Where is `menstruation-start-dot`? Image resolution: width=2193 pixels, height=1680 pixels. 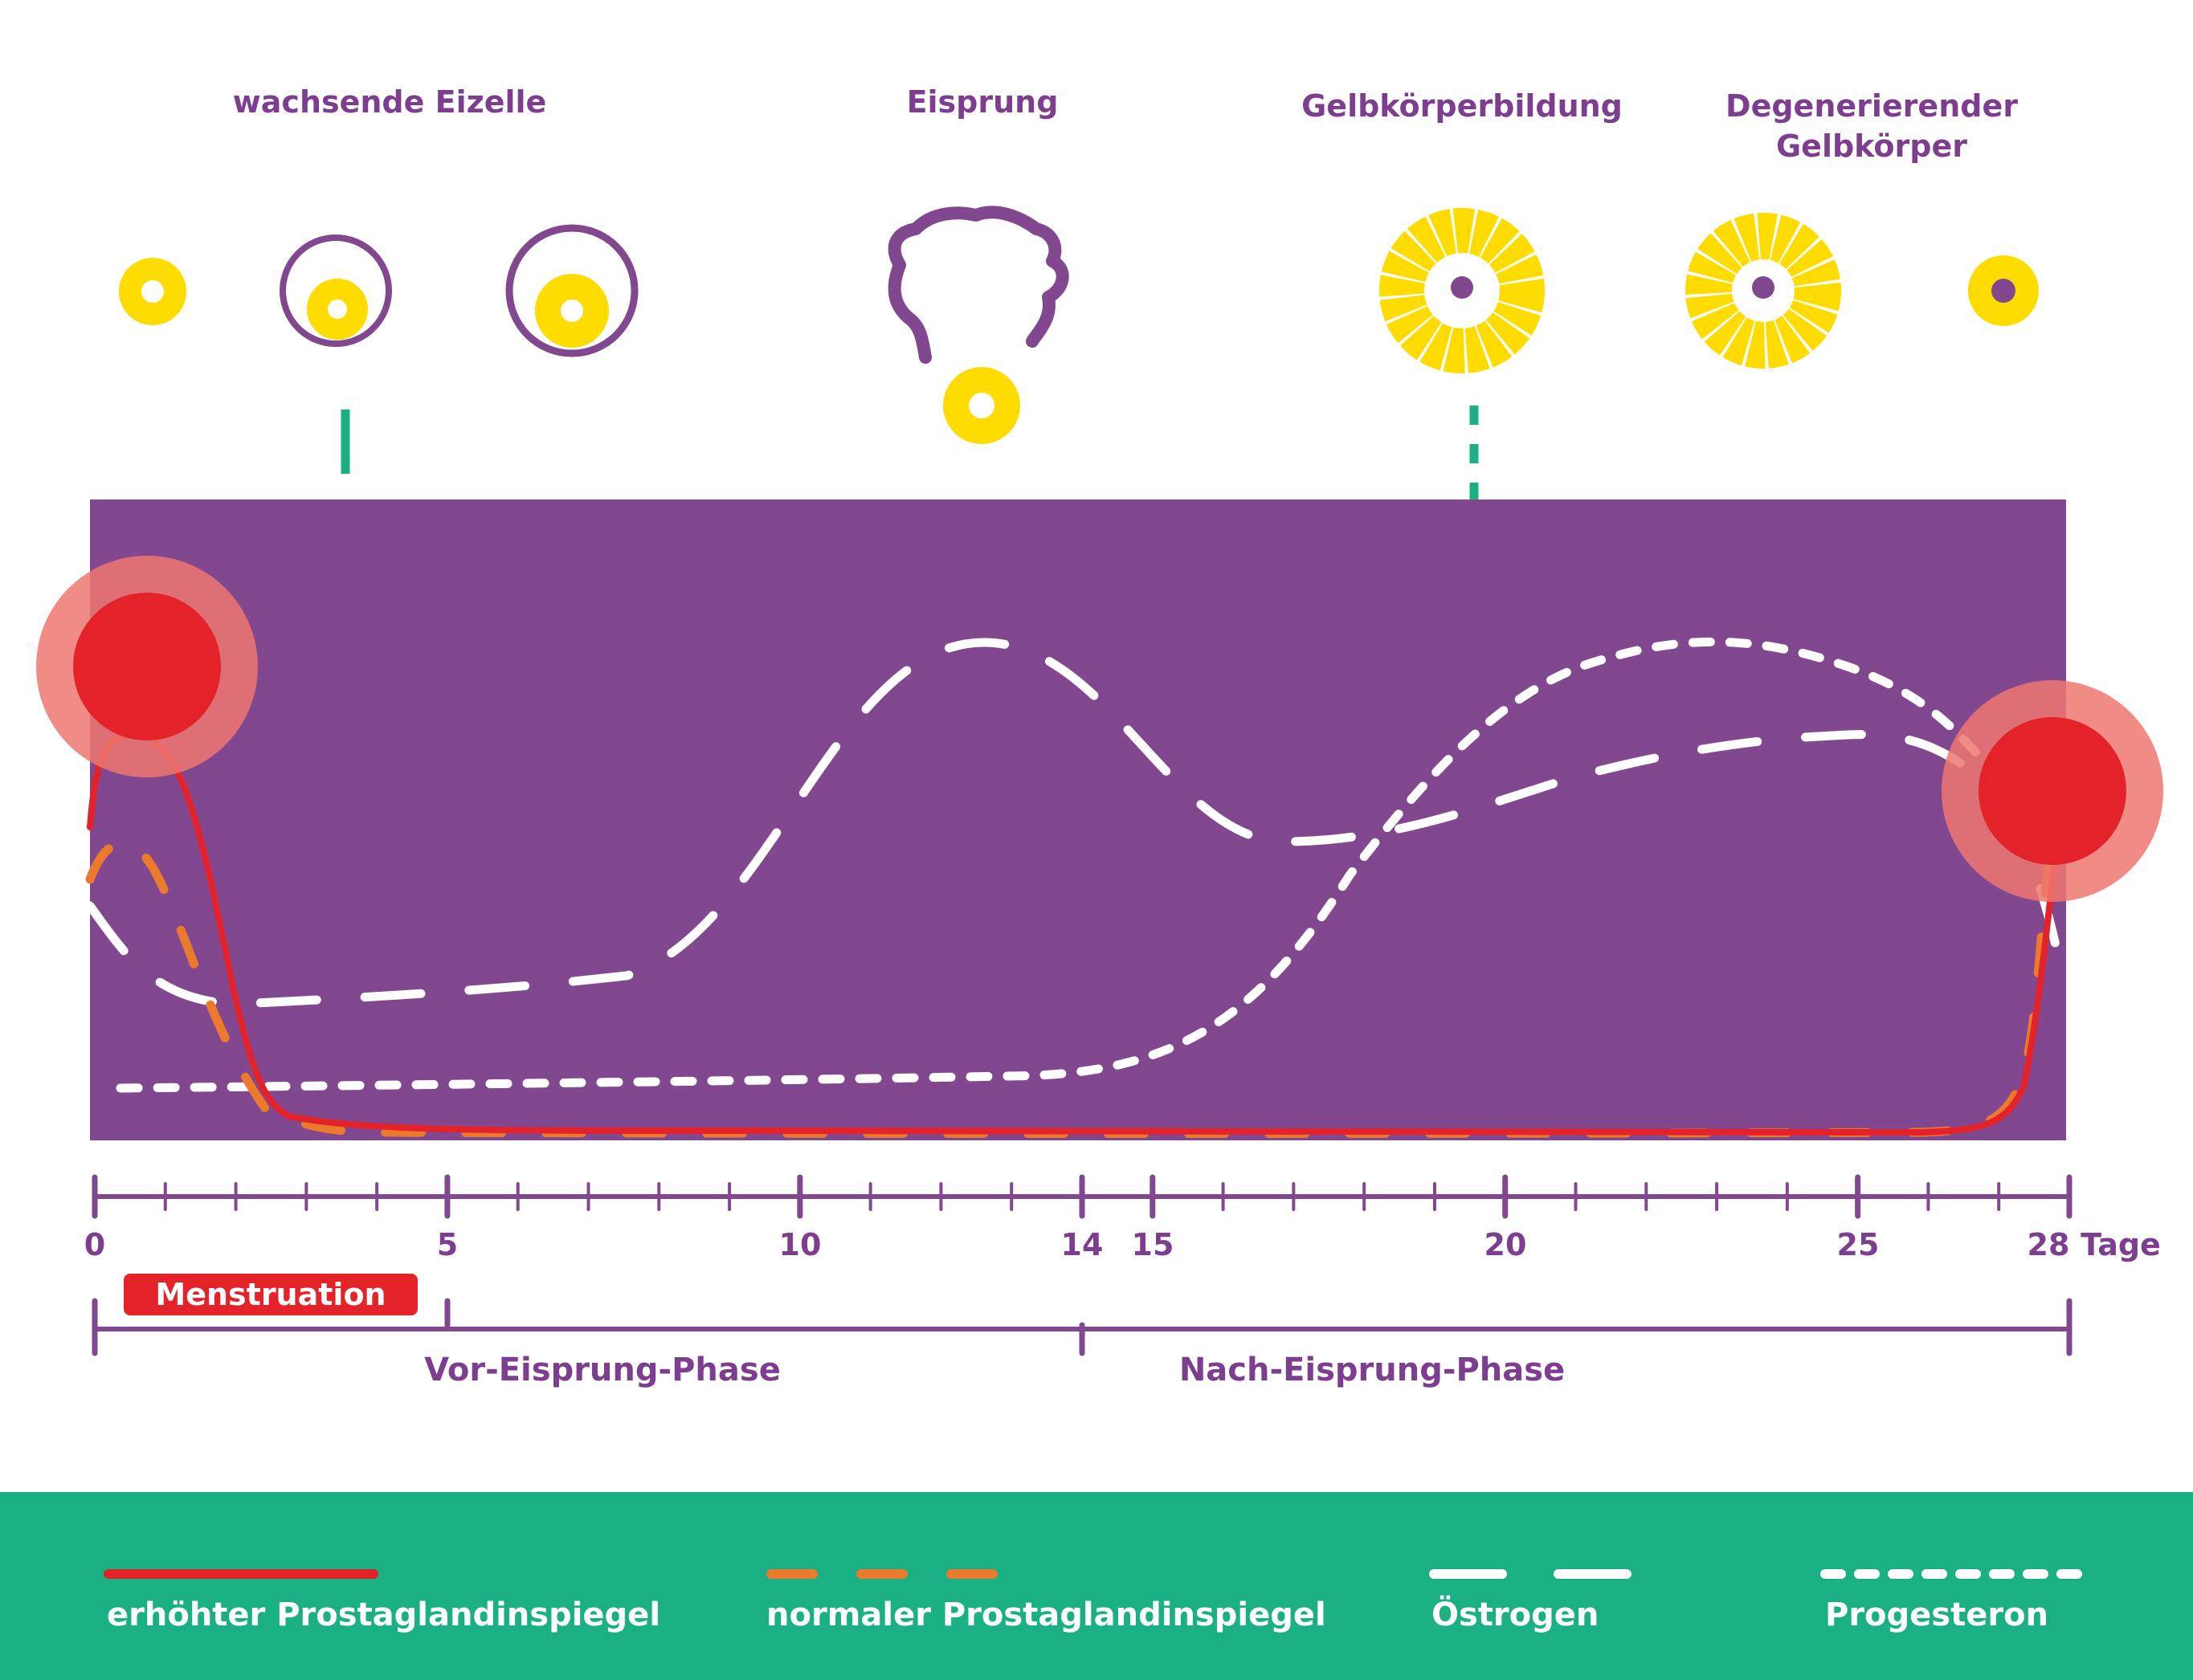
menstruation-start-dot is located at coordinates (147, 666).